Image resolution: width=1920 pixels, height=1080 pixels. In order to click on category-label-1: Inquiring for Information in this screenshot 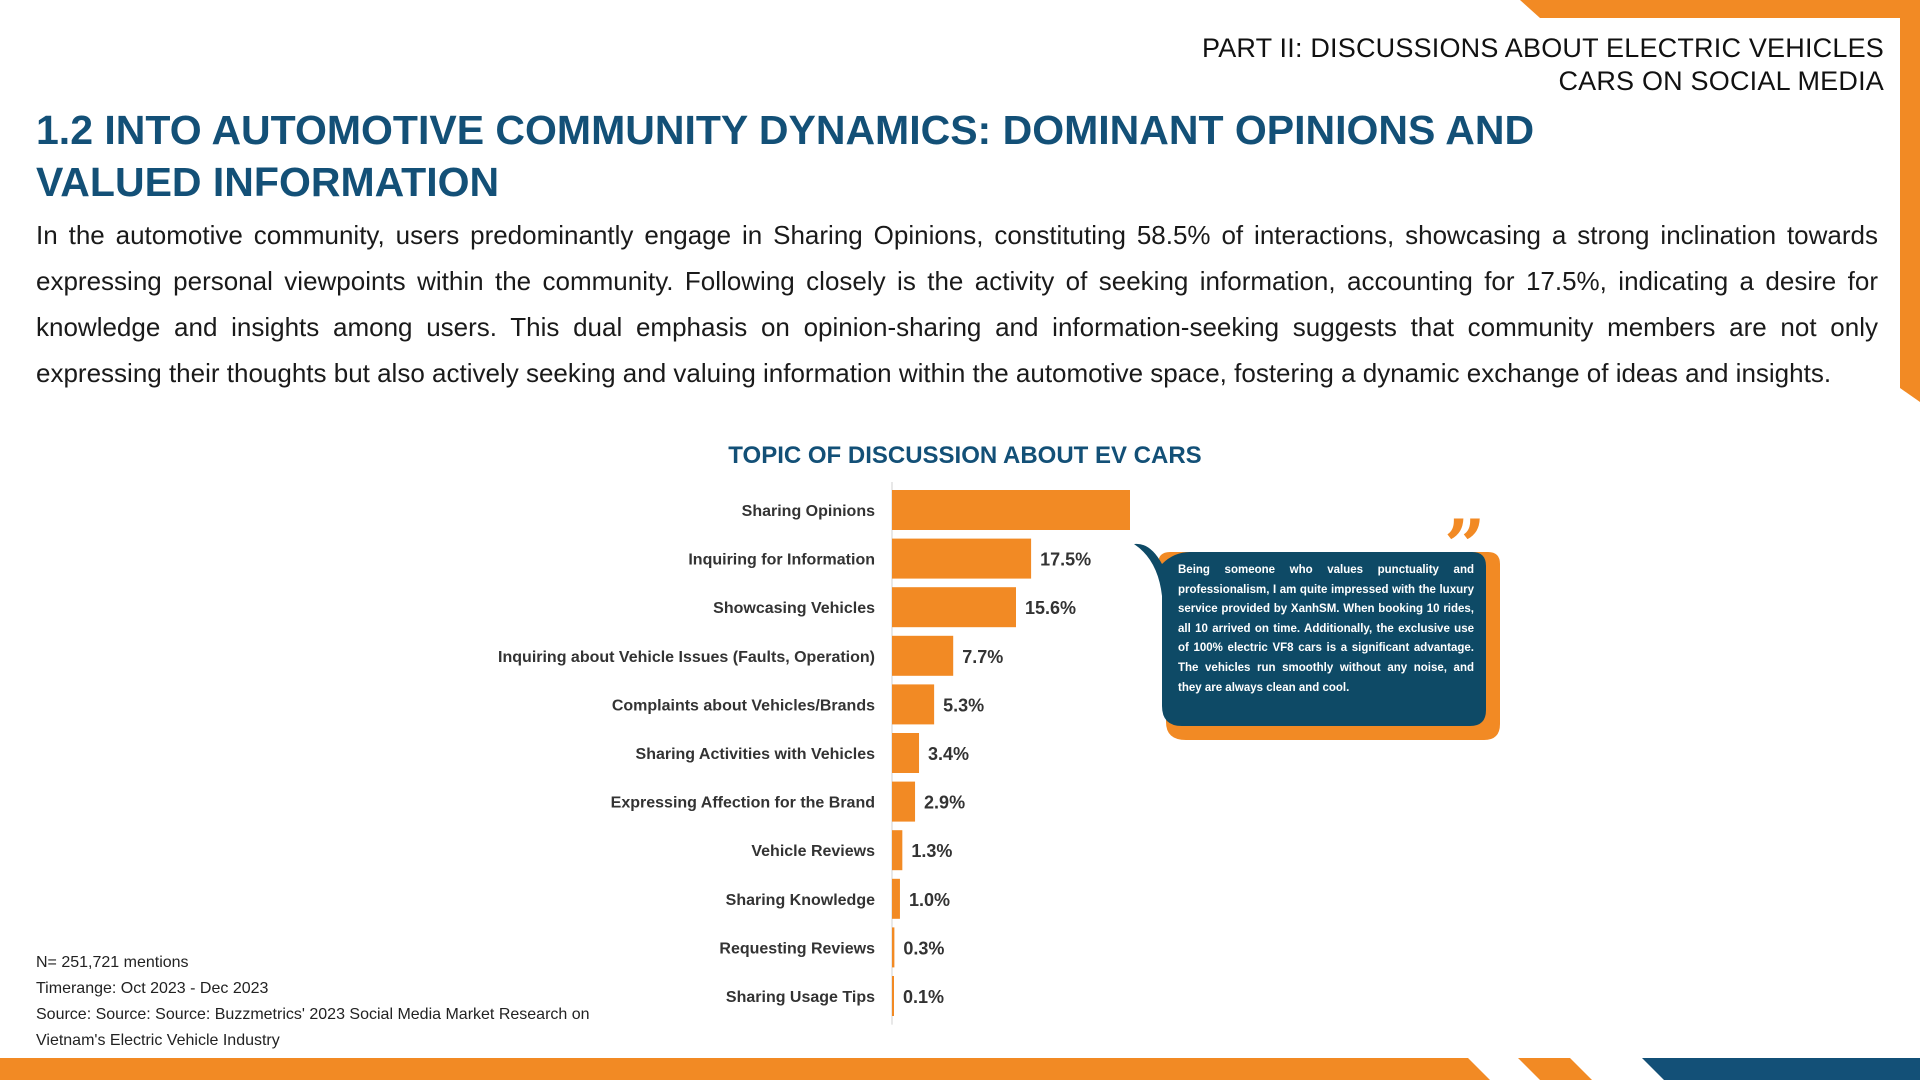, I will do `click(781, 560)`.